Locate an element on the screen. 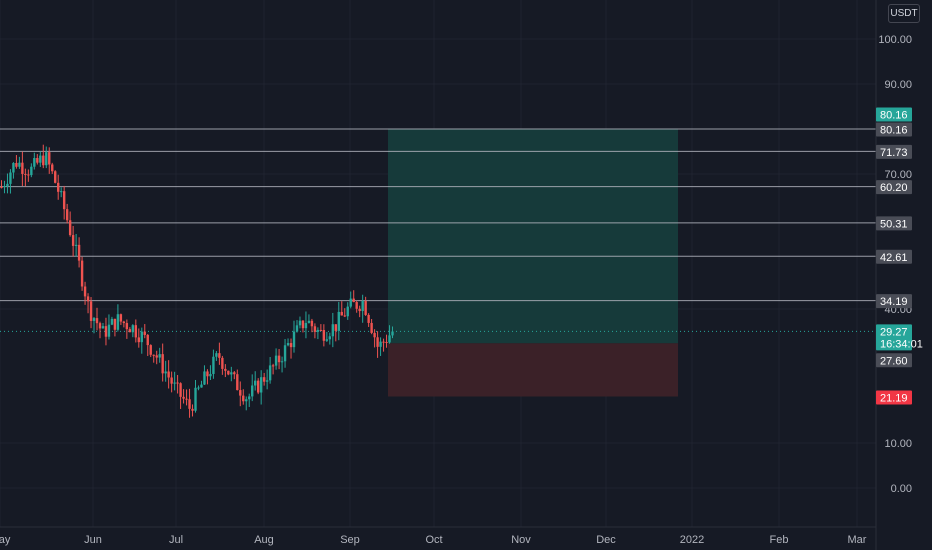 This screenshot has height=550, width=932. profit-zone is located at coordinates (533, 236).